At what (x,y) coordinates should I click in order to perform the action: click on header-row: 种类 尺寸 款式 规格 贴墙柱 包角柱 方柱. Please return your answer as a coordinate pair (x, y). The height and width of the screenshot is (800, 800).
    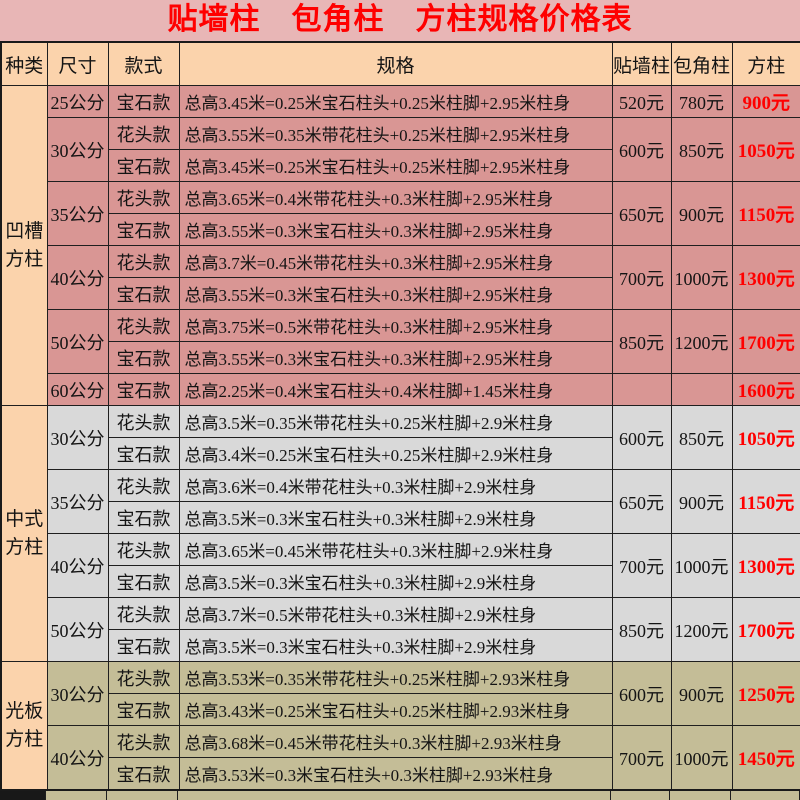
    Looking at the image, I should click on (400, 63).